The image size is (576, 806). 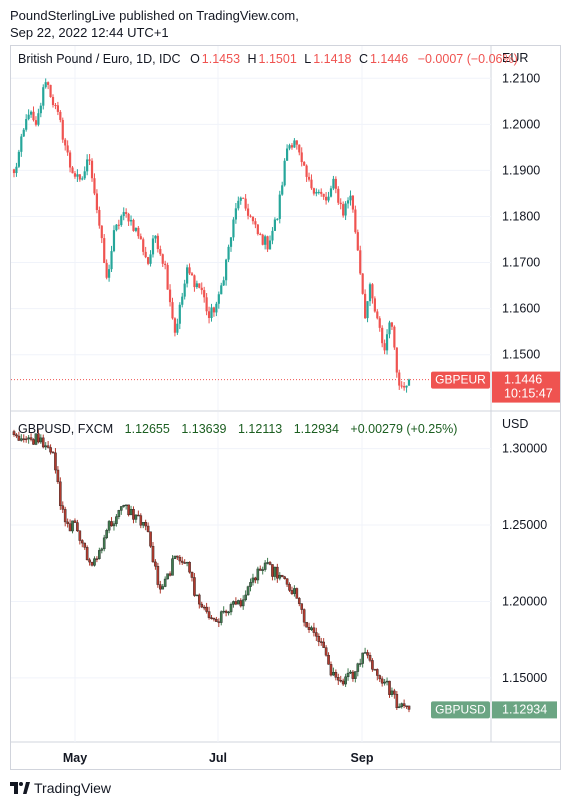 I want to click on open-label: O, so click(x=195, y=59).